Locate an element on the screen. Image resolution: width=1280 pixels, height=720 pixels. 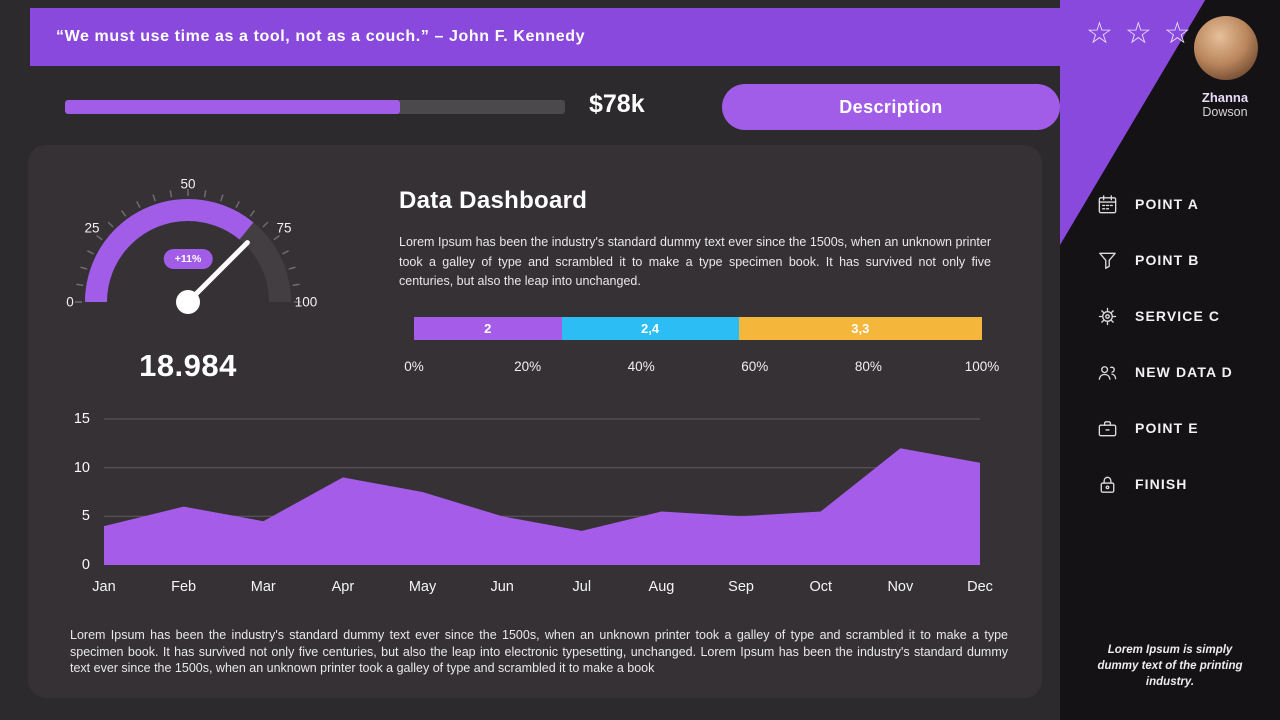
sidebar-item-point-b: POINT B is located at coordinates (1164, 260).